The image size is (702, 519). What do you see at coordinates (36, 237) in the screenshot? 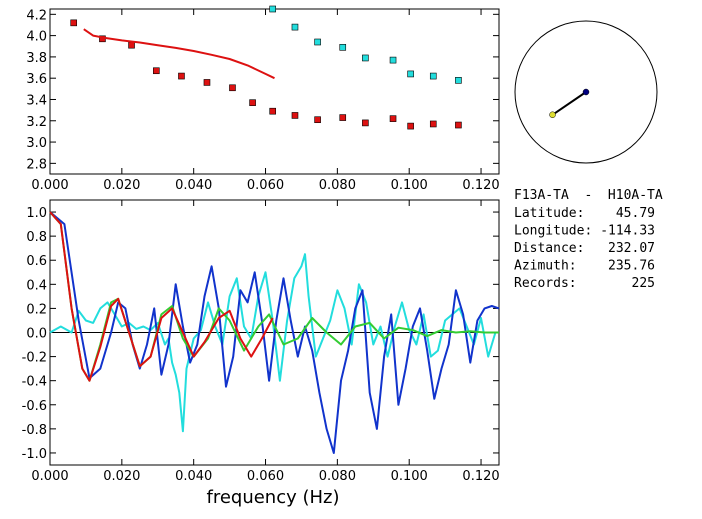
I see `bottom-y-tick-label: 0.8` at bounding box center [36, 237].